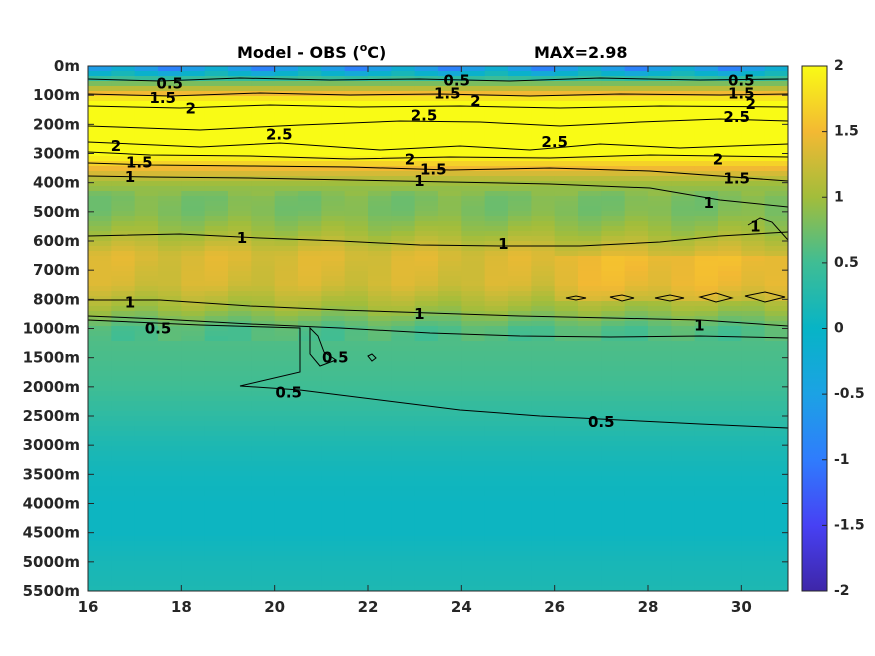  Describe the element at coordinates (311, 51) in the screenshot. I see `chart-title: Model - OBS (oC)` at that location.